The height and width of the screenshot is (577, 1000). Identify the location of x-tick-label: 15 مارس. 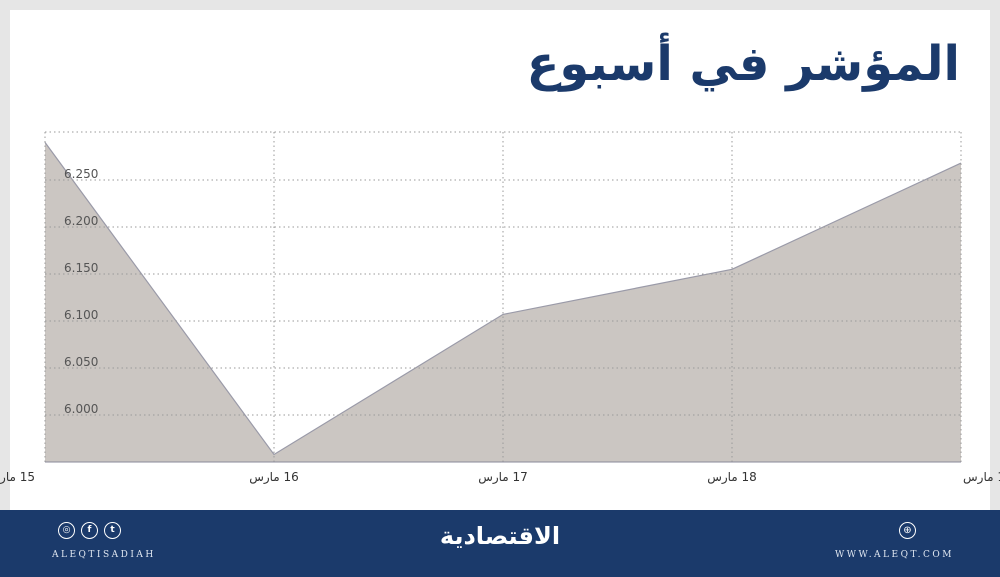
(17, 477).